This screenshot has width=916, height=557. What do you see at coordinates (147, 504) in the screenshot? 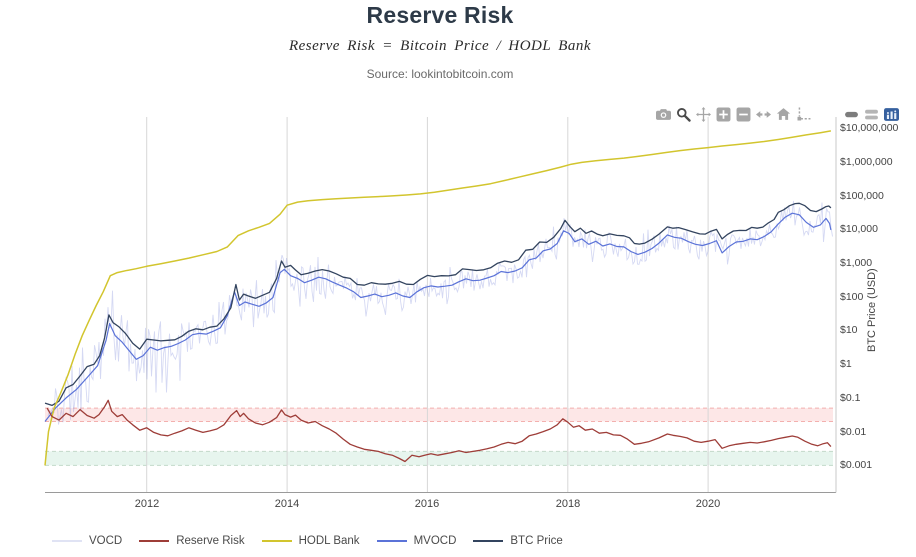
I see `x-tick-label: 2012` at bounding box center [147, 504].